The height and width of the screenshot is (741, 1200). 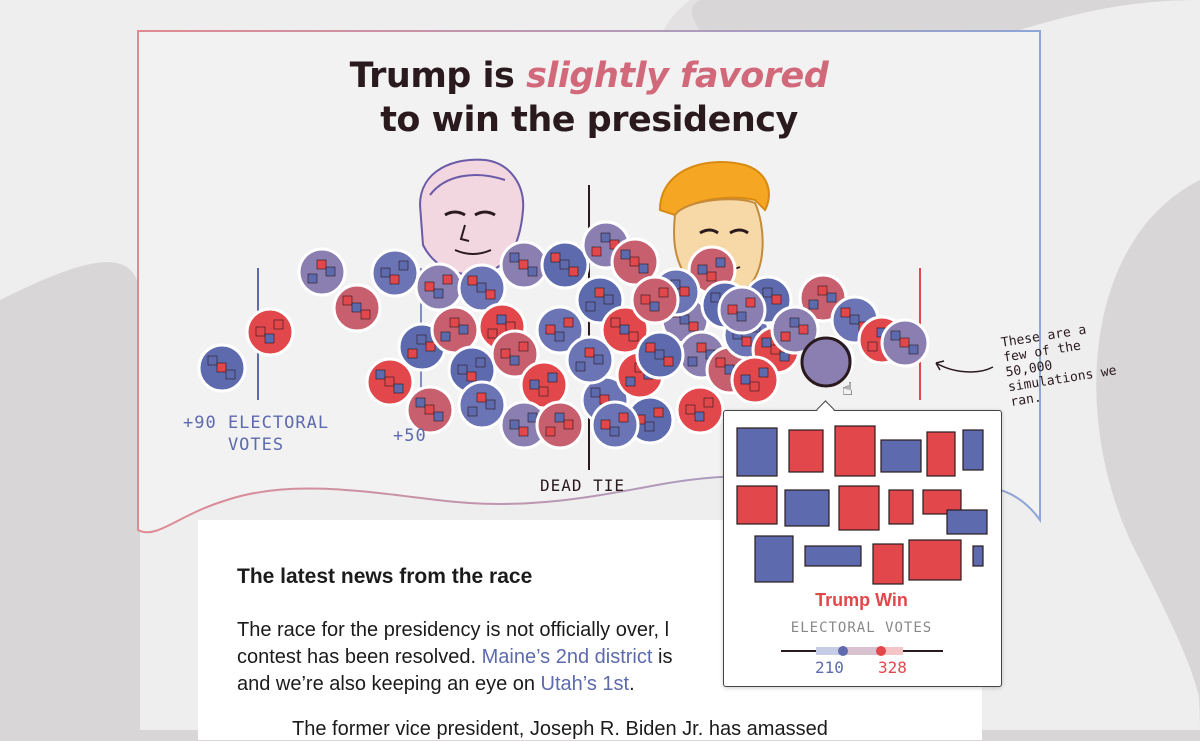 I want to click on selected-simulation-bubble, so click(x=826, y=362).